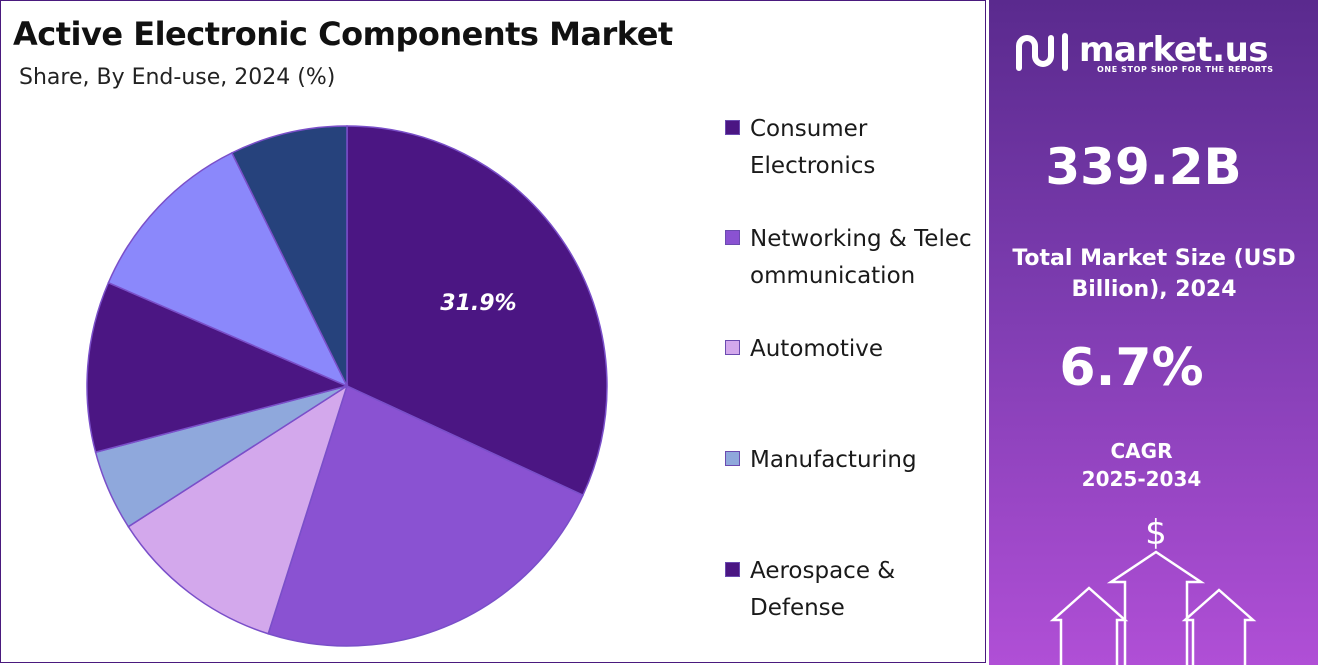 The height and width of the screenshot is (665, 1318). Describe the element at coordinates (1141, 479) in the screenshot. I see `cagr-label-period: 2025-2034` at that location.